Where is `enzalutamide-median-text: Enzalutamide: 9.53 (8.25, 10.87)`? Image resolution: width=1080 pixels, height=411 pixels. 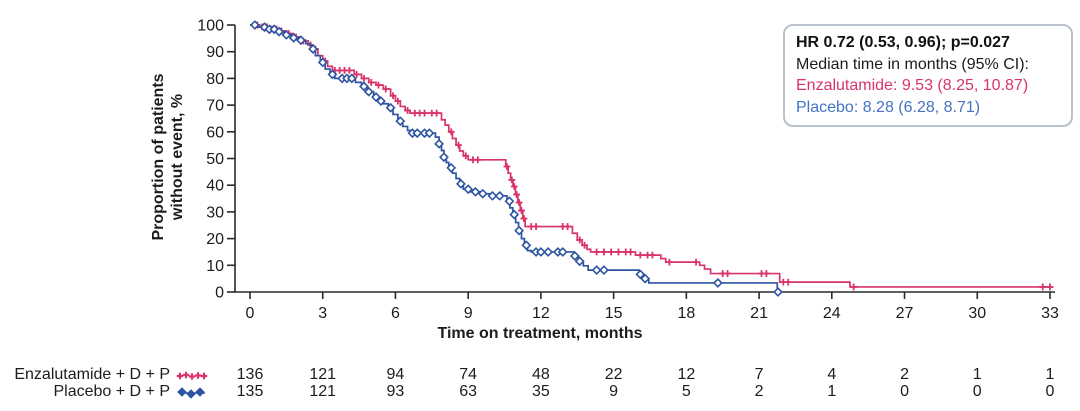
enzalutamide-median-text: Enzalutamide: 9.53 (8.25, 10.87) is located at coordinates (912, 85).